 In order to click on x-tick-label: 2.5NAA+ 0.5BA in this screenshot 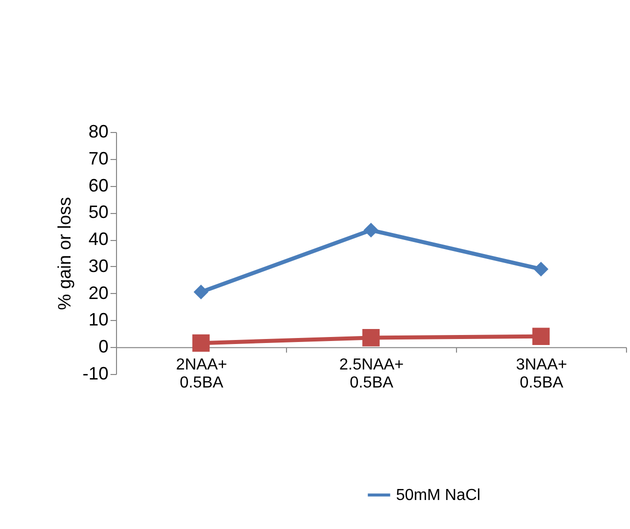, I will do `click(371, 374)`.